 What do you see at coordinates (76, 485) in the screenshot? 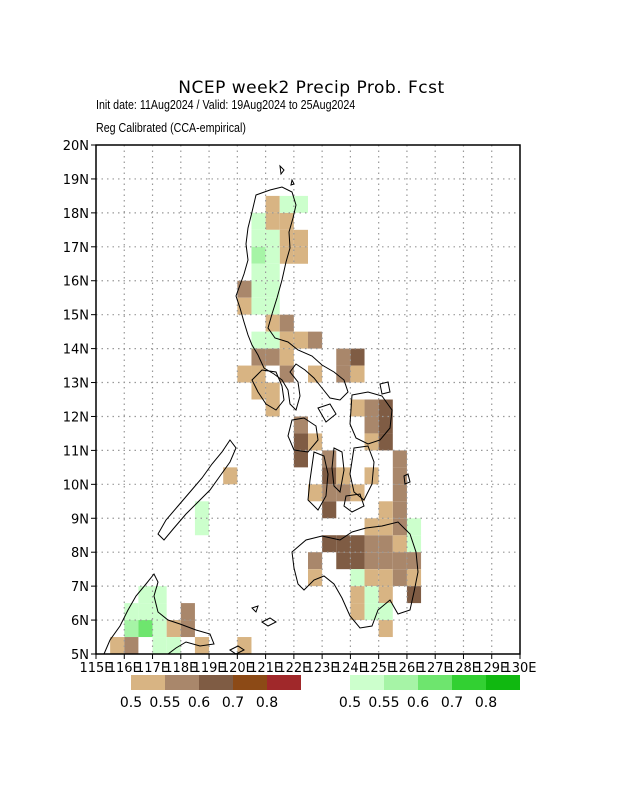
I see `lat-label: 10N` at bounding box center [76, 485].